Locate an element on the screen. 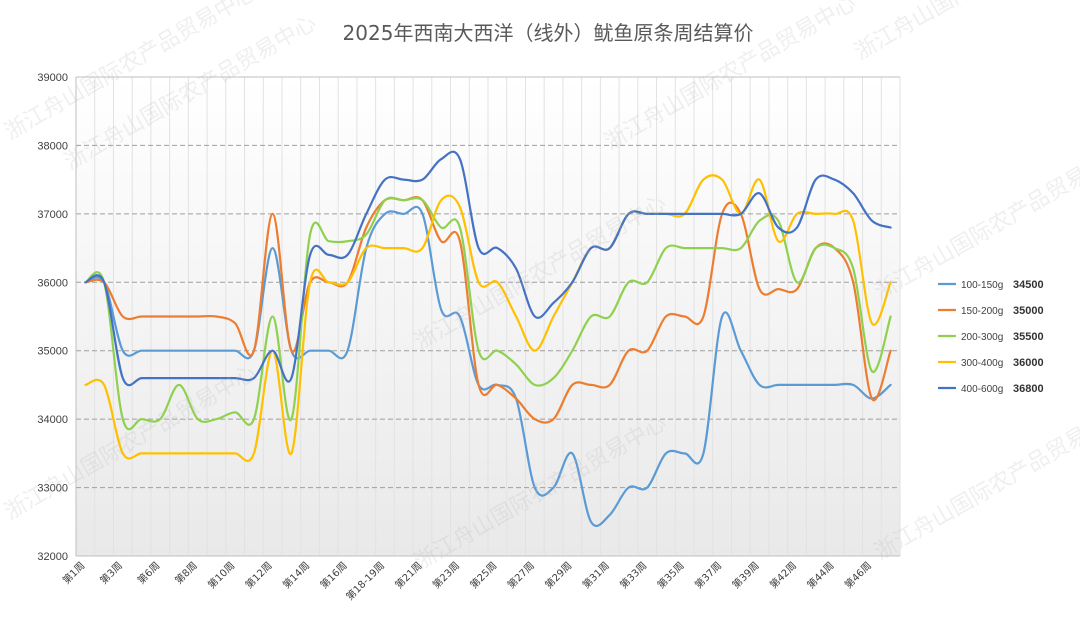 This screenshot has width=1080, height=629. x-tick-label: 第18-19周 is located at coordinates (365, 581).